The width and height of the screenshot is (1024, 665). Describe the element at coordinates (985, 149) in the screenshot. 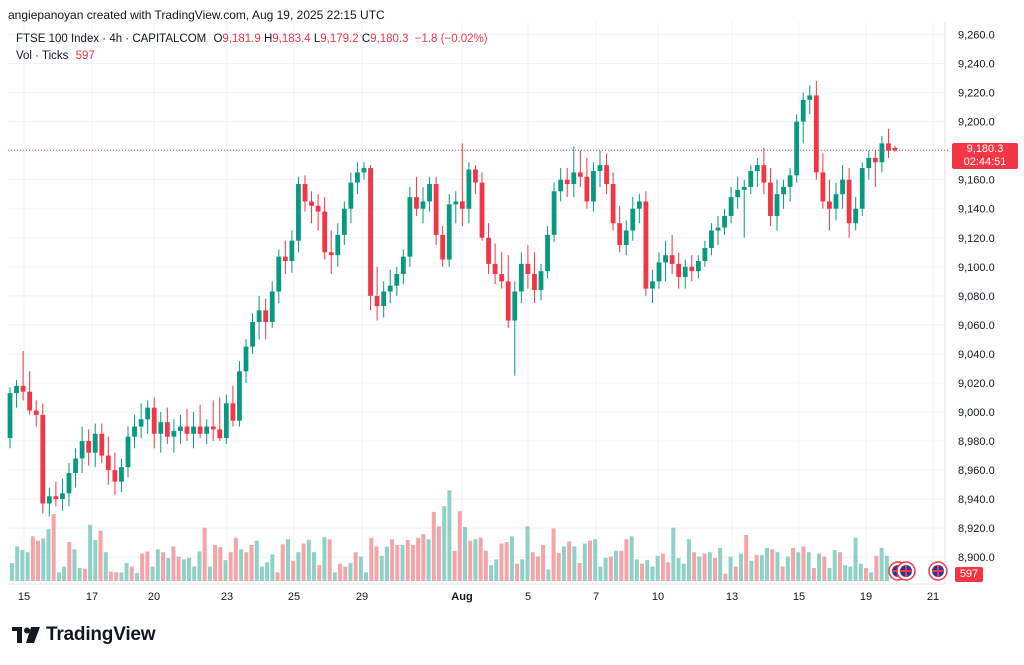

I see `last-price-value: 9,180.3` at that location.